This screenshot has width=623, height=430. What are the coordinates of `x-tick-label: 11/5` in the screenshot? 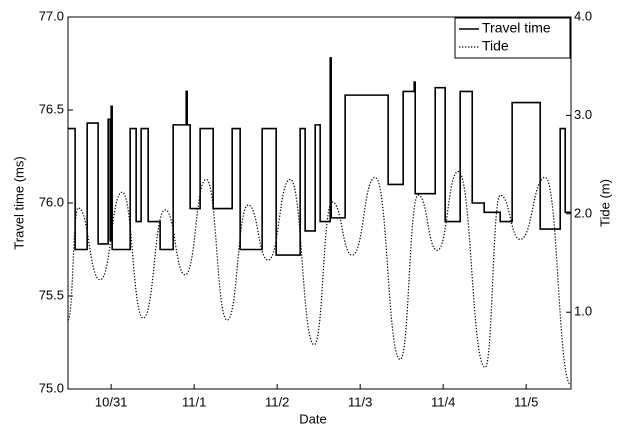 It's located at (526, 401).